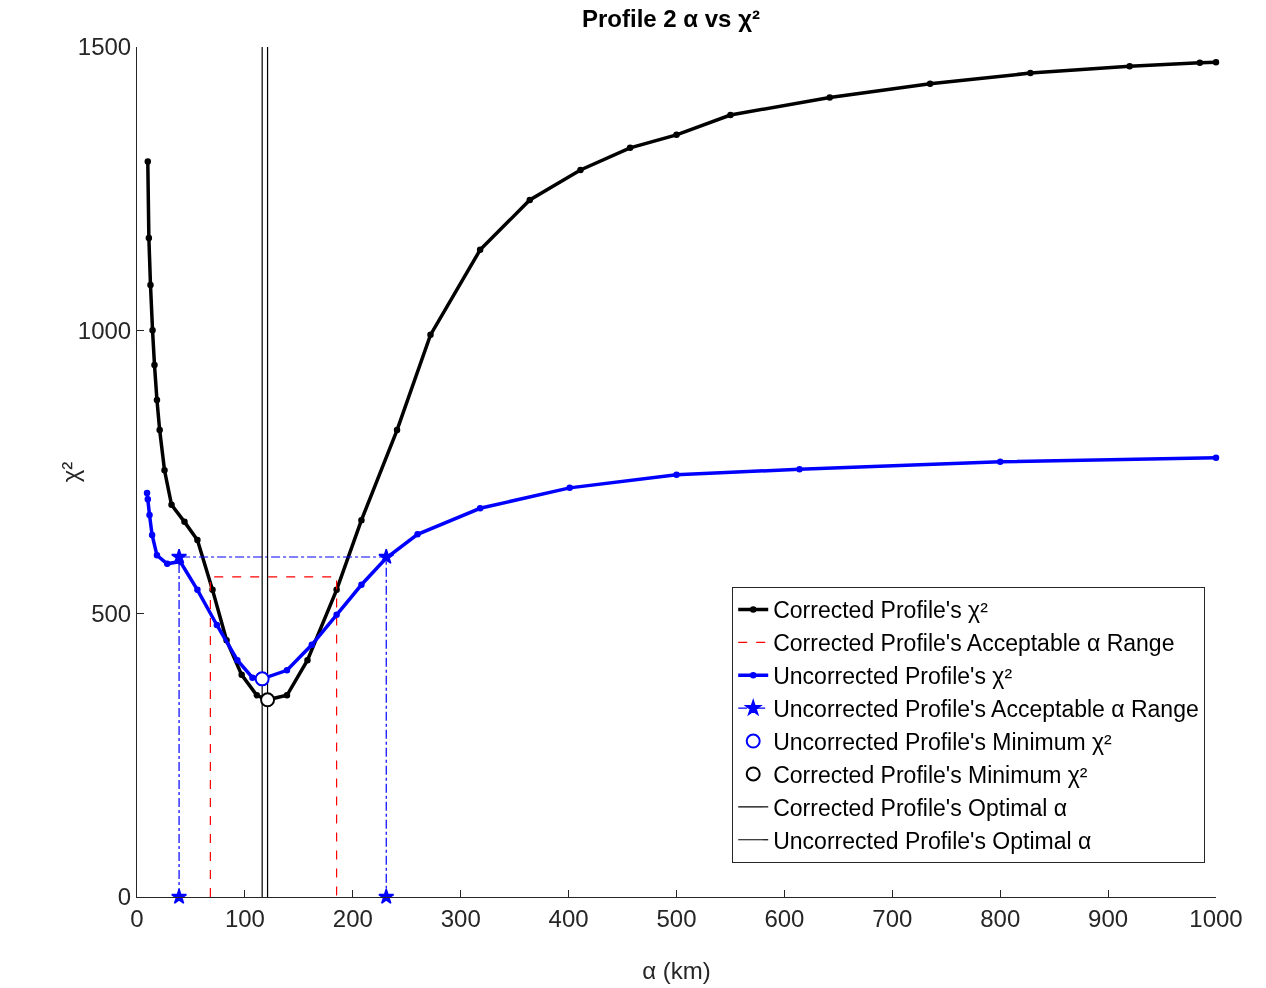  I want to click on x-tick-label: 900, so click(1108, 918).